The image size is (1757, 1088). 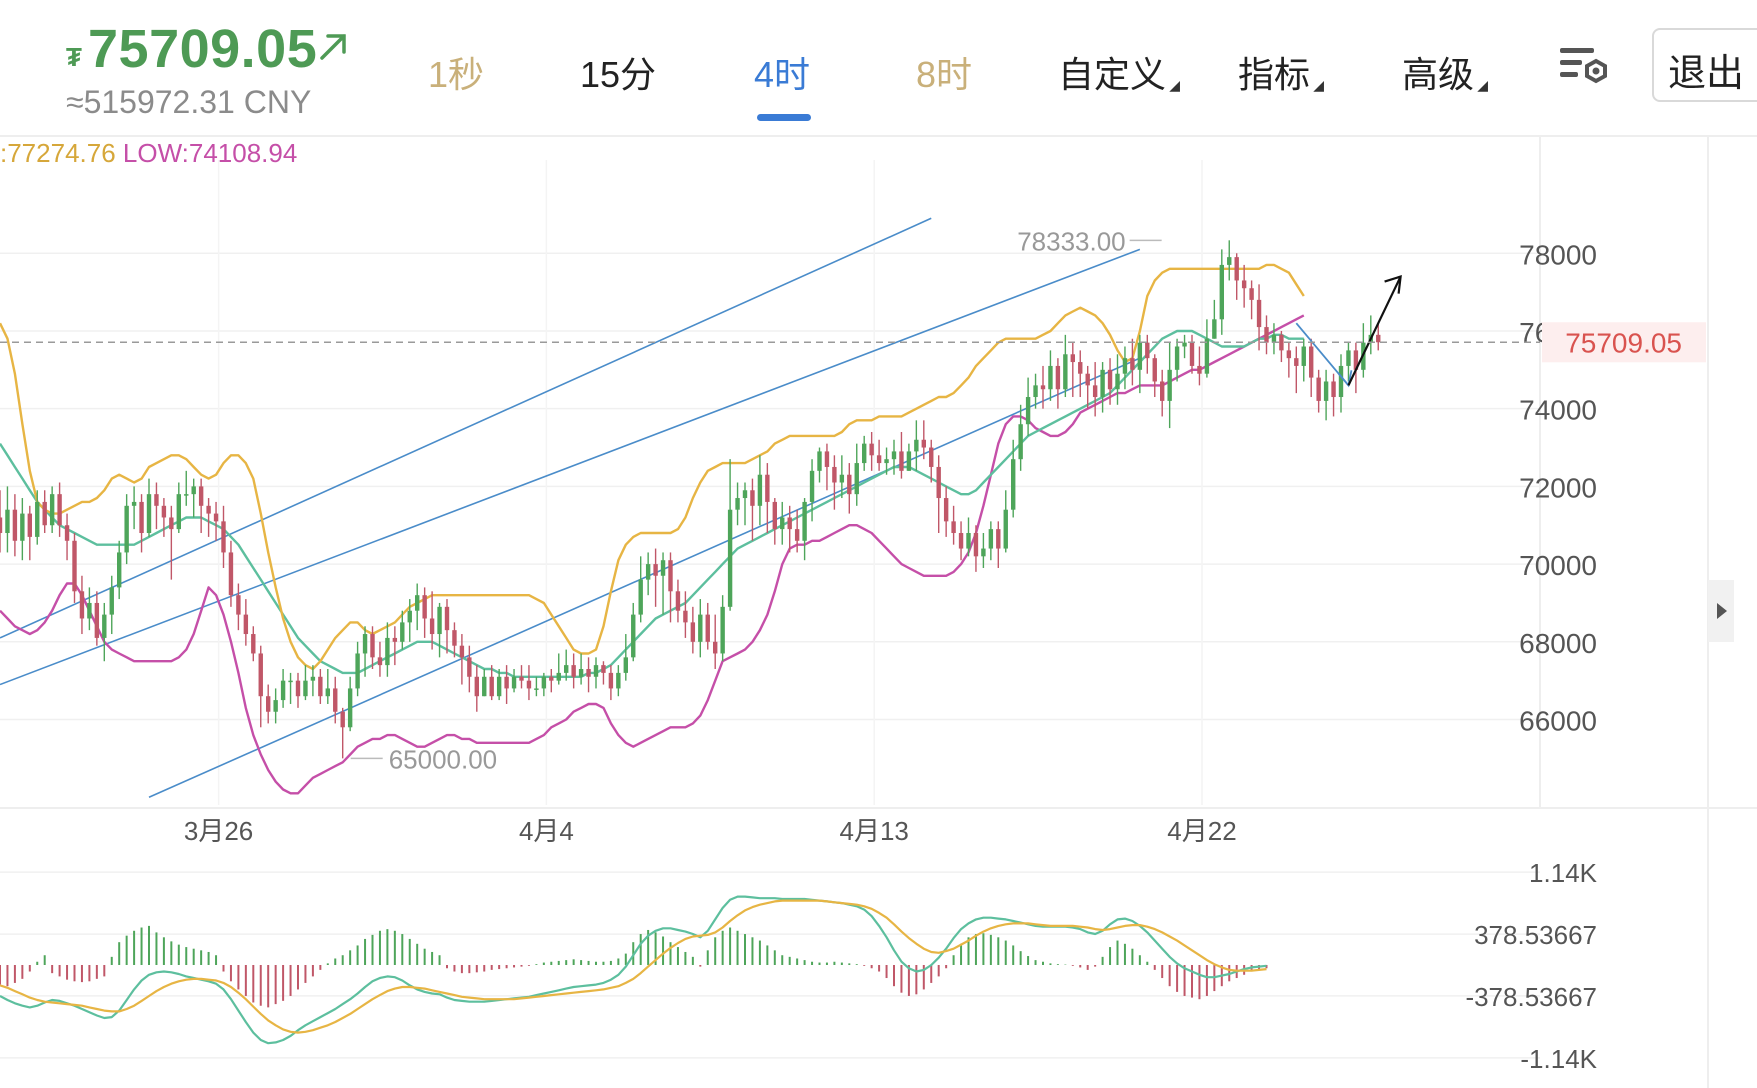 I want to click on tab-custom: 自定义 ◢, so click(x=1119, y=72).